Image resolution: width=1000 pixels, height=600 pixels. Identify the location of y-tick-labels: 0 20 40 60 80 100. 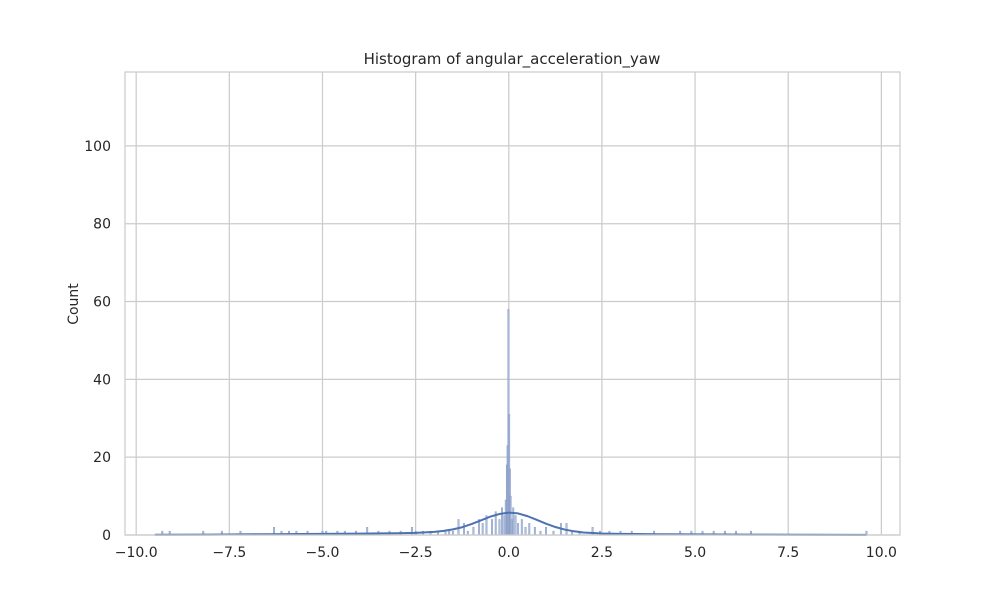
(97, 341).